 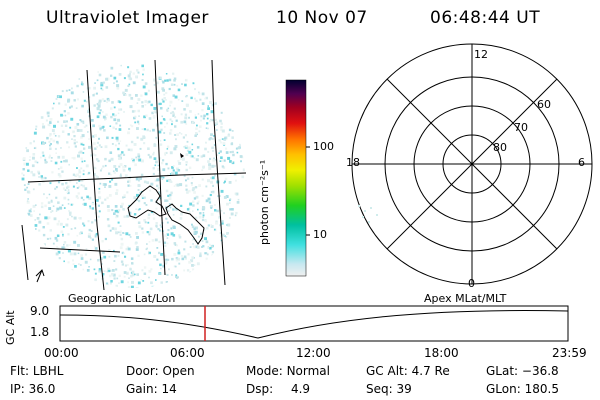 I want to click on status-dsp: Dsp: 4.9, so click(x=278, y=389).